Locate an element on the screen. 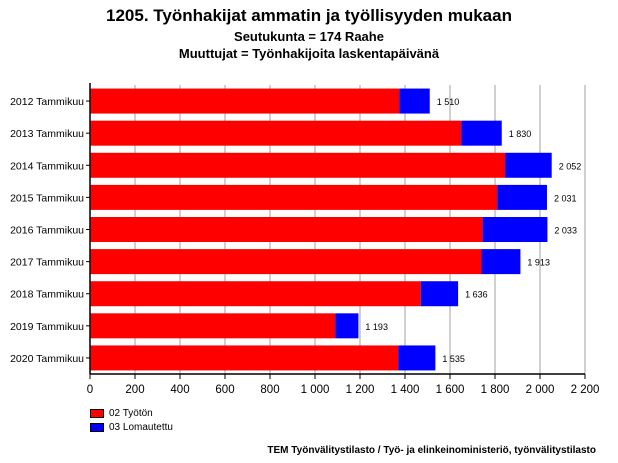 Image resolution: width=618 pixels, height=463 pixels. y-tick-label: 2014 Tammikuu is located at coordinates (47, 166).